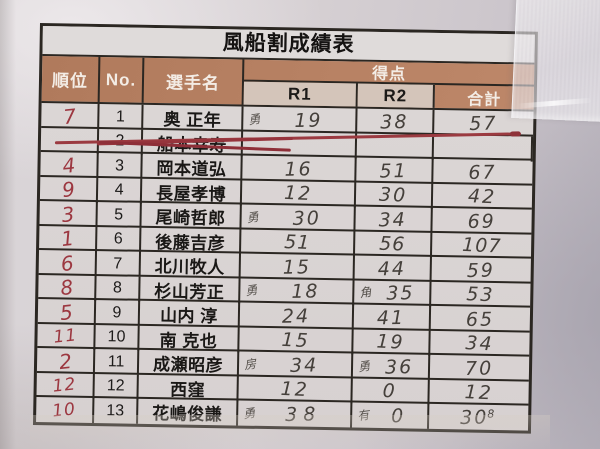 The height and width of the screenshot is (449, 600). I want to click on total-correction: 8, so click(492, 413).